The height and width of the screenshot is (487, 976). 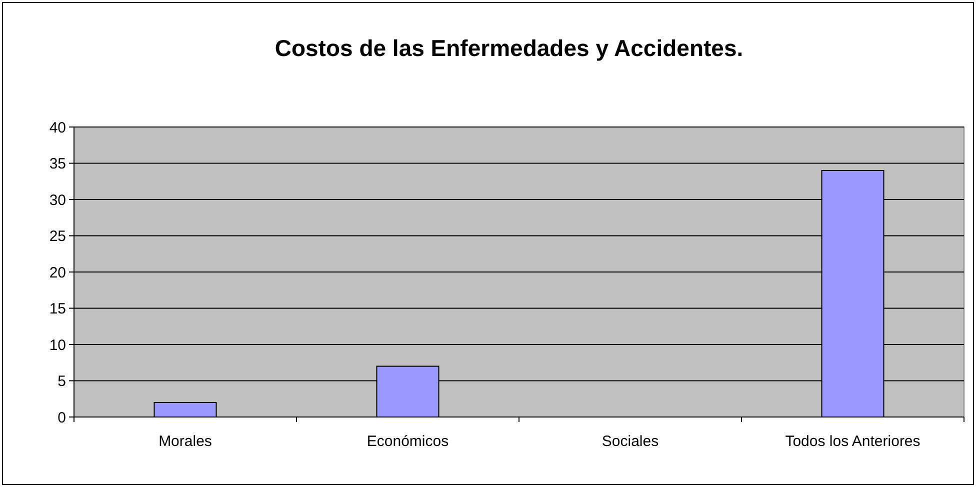 I want to click on y-tick-label: 5, so click(x=62, y=381).